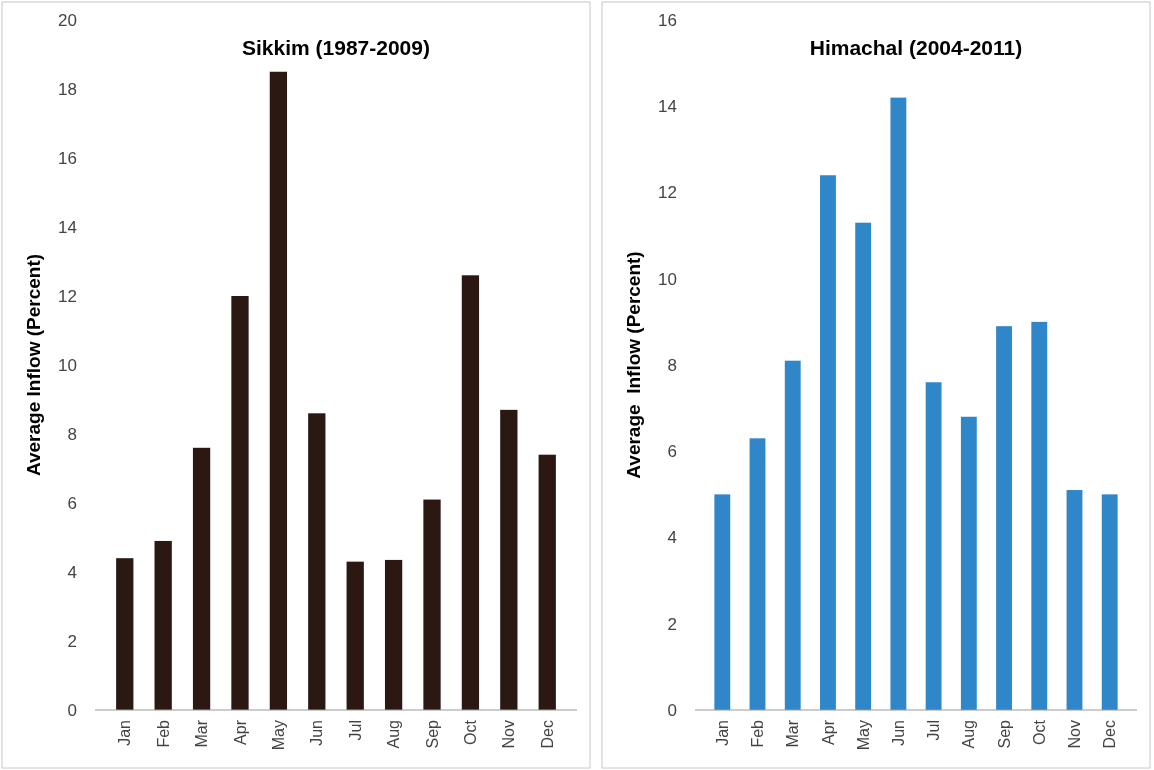 The height and width of the screenshot is (770, 1154). What do you see at coordinates (67, 89) in the screenshot?
I see `y-tick-label: 18` at bounding box center [67, 89].